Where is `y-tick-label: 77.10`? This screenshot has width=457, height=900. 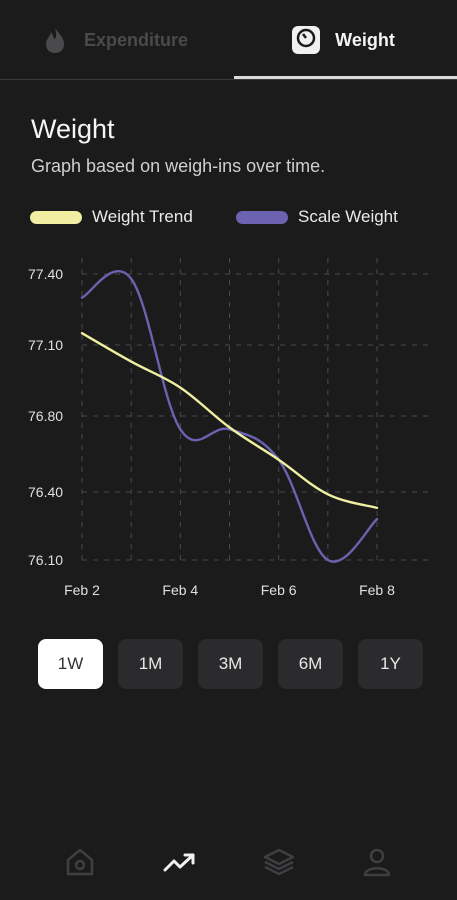 y-tick-label: 77.10 is located at coordinates (45, 345).